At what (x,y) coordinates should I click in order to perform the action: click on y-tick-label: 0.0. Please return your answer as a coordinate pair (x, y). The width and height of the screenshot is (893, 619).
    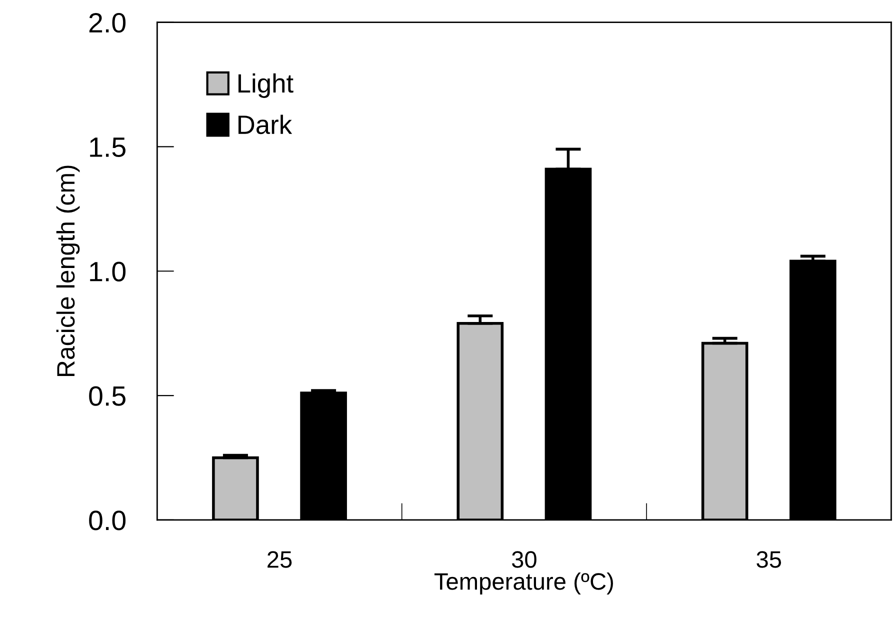
    Looking at the image, I should click on (107, 520).